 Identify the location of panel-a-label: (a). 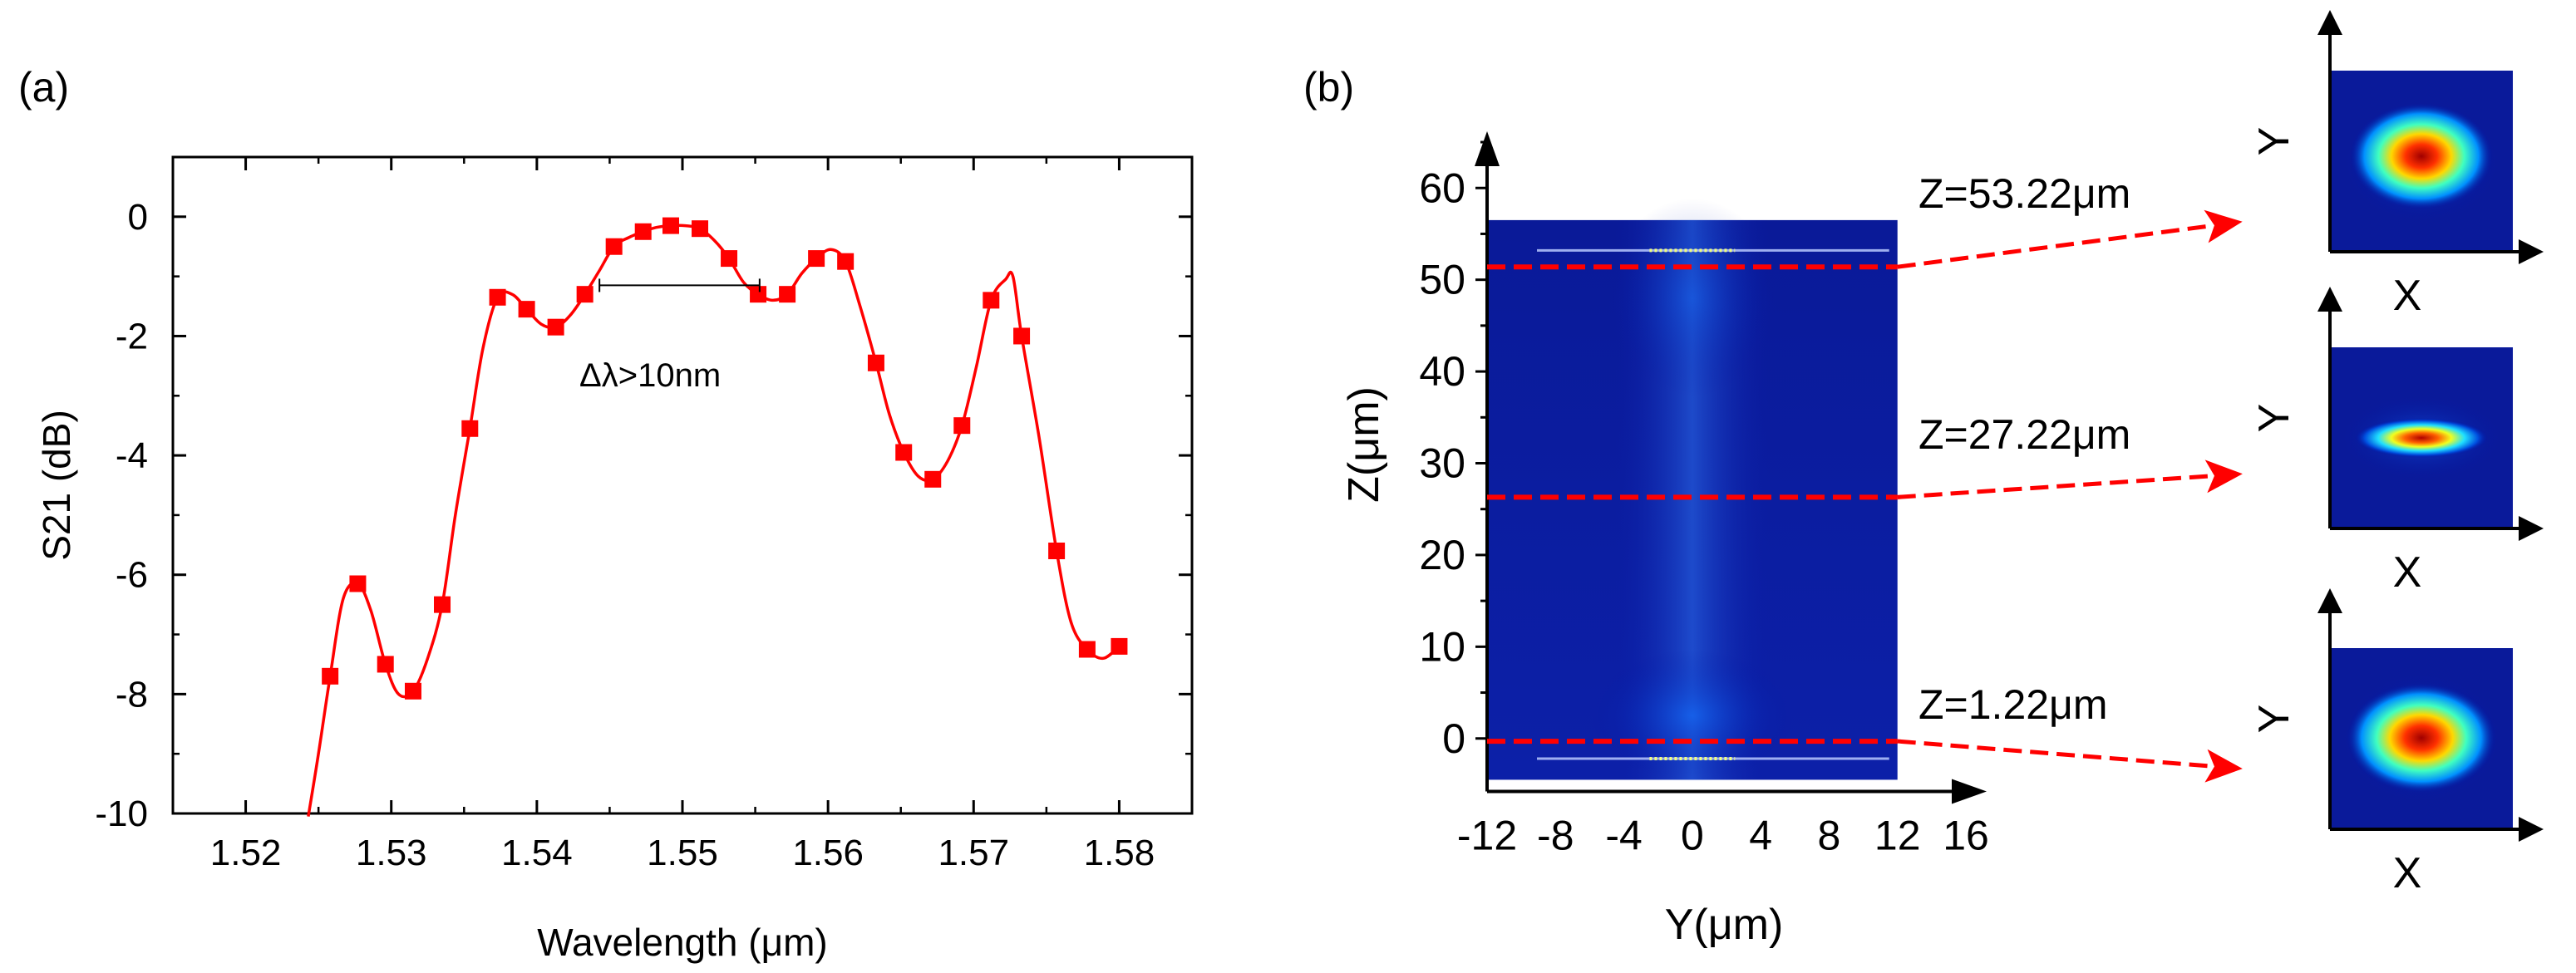
(43, 87).